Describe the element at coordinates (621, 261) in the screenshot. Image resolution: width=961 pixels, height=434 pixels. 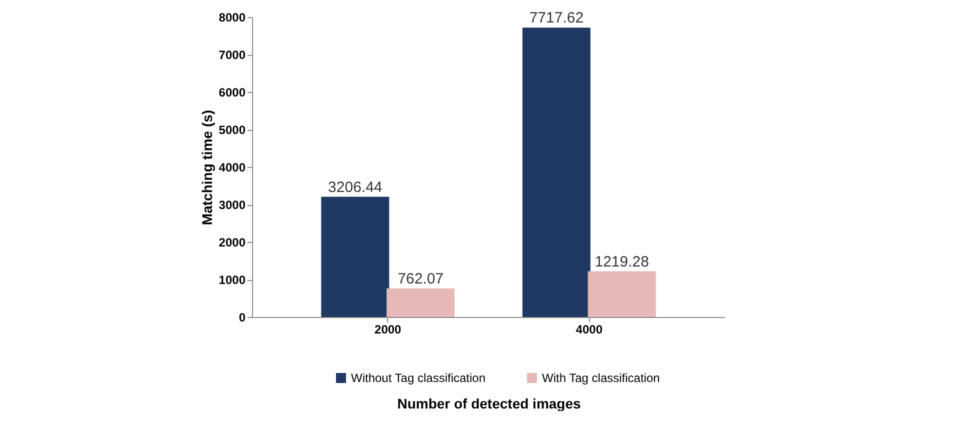
I see `data-label: 1219.28` at that location.